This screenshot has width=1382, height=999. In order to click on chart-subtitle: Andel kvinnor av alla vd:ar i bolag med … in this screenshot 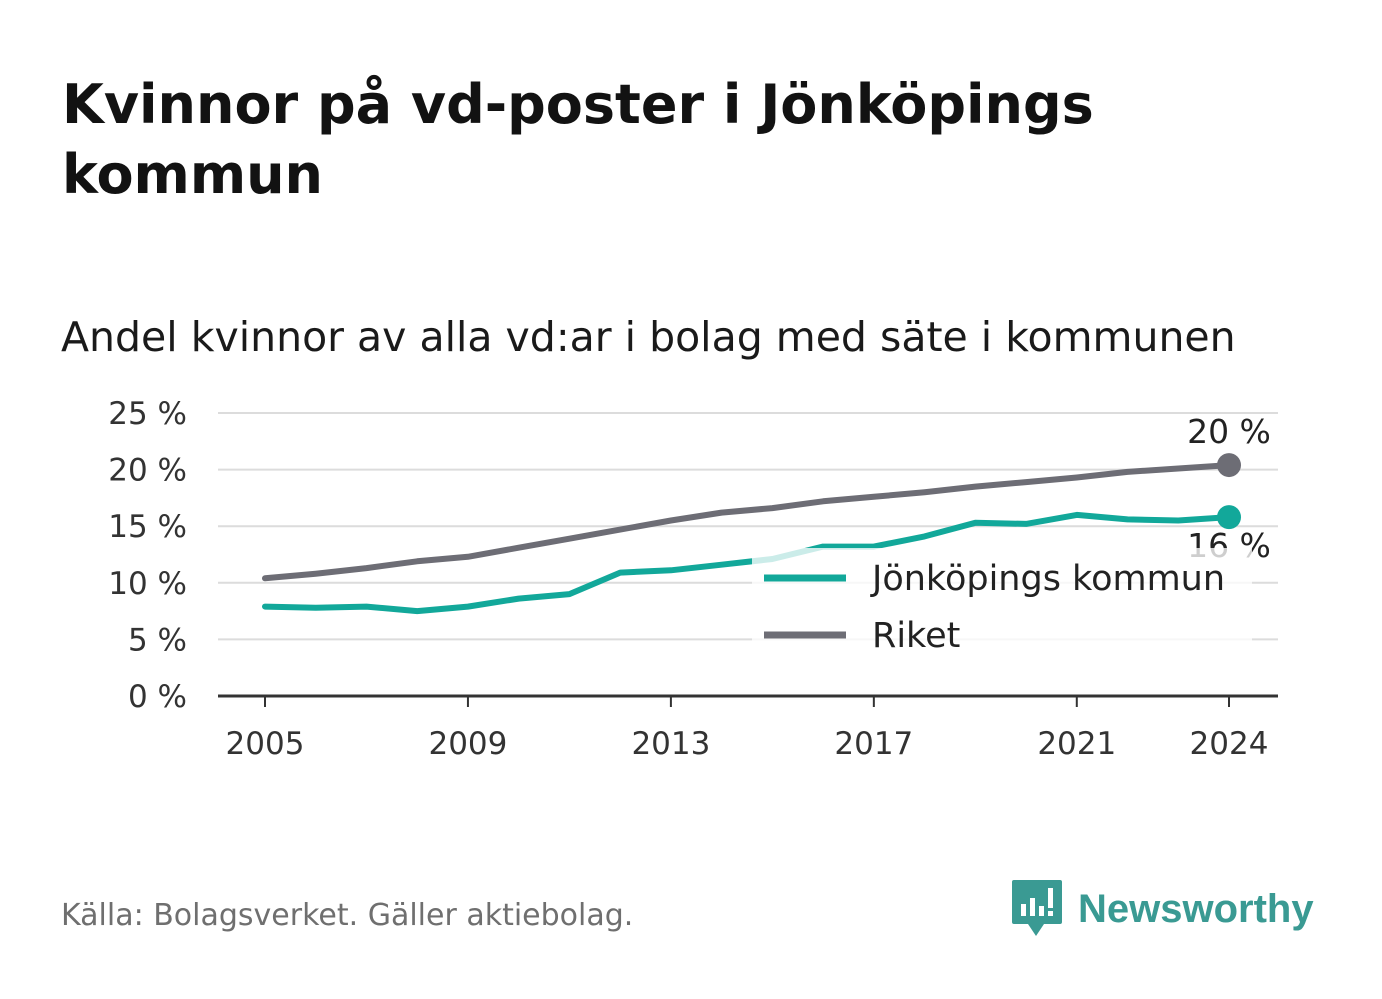, I will do `click(648, 337)`.